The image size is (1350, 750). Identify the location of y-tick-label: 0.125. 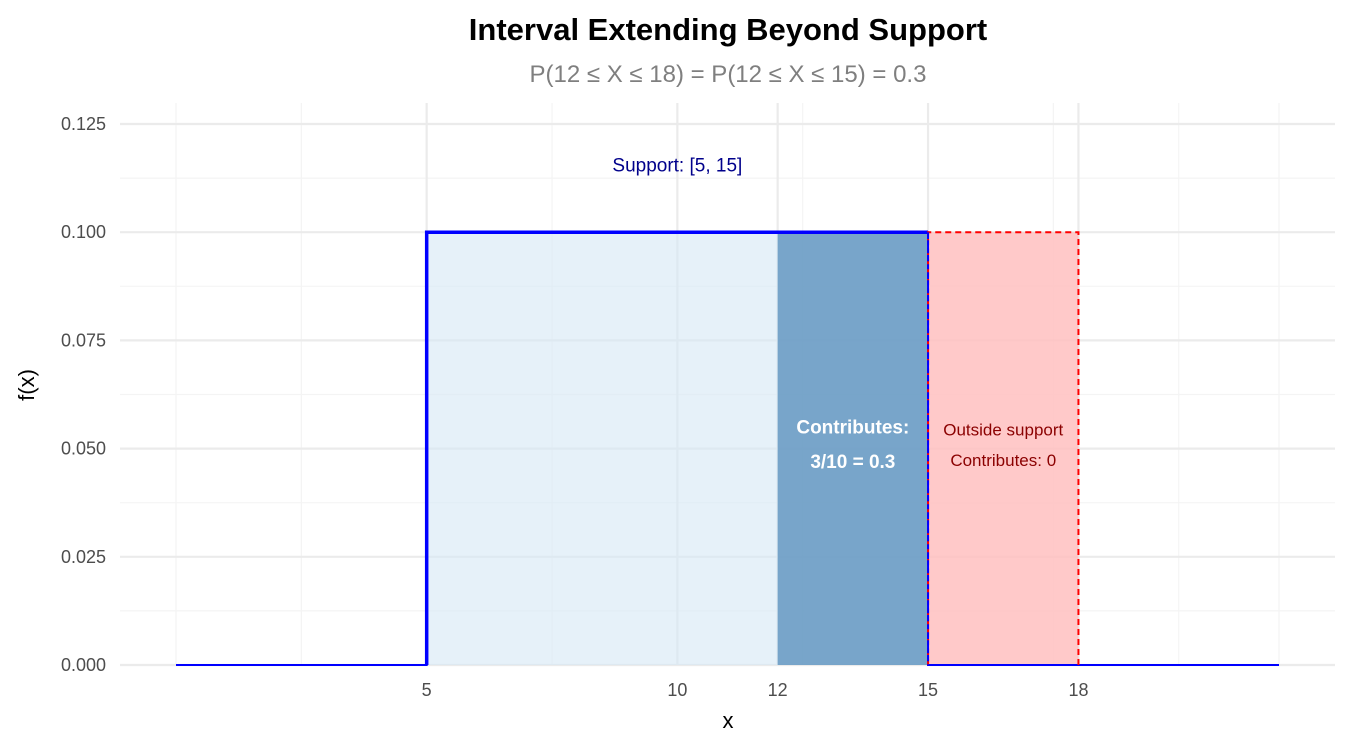
(83, 124).